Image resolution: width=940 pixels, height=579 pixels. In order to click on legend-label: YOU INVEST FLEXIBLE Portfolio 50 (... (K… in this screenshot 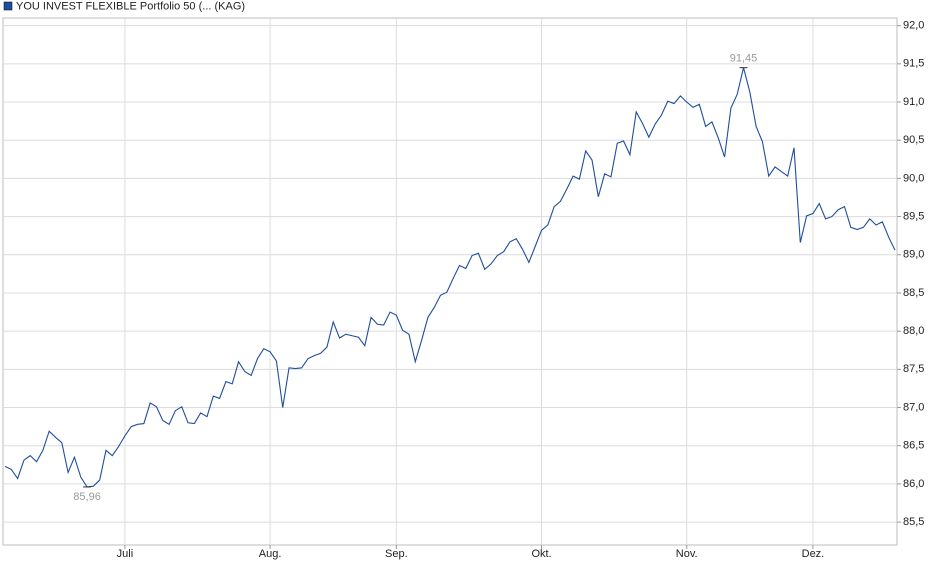, I will do `click(130, 6)`.